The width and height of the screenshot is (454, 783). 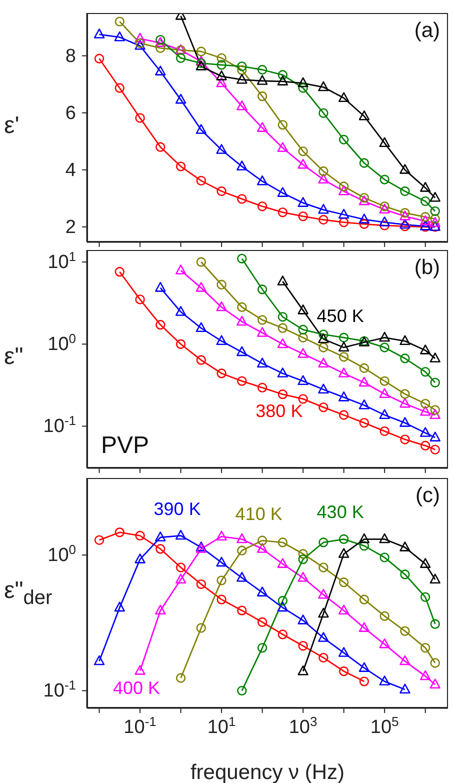 I want to click on x-tick-label: 10$^{5}$, so click(x=384, y=726).